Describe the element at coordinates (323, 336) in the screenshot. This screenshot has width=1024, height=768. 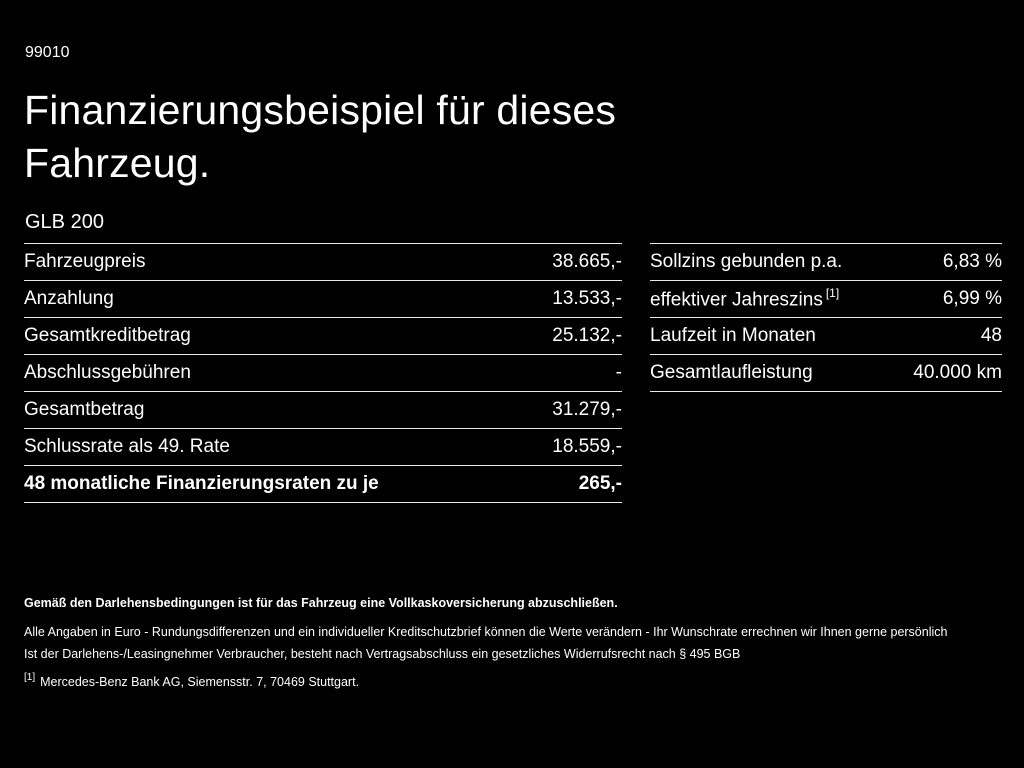
I see `table-row-gesamtkreditbetrag: Gesamtkreditbetrag 25.132,-` at that location.